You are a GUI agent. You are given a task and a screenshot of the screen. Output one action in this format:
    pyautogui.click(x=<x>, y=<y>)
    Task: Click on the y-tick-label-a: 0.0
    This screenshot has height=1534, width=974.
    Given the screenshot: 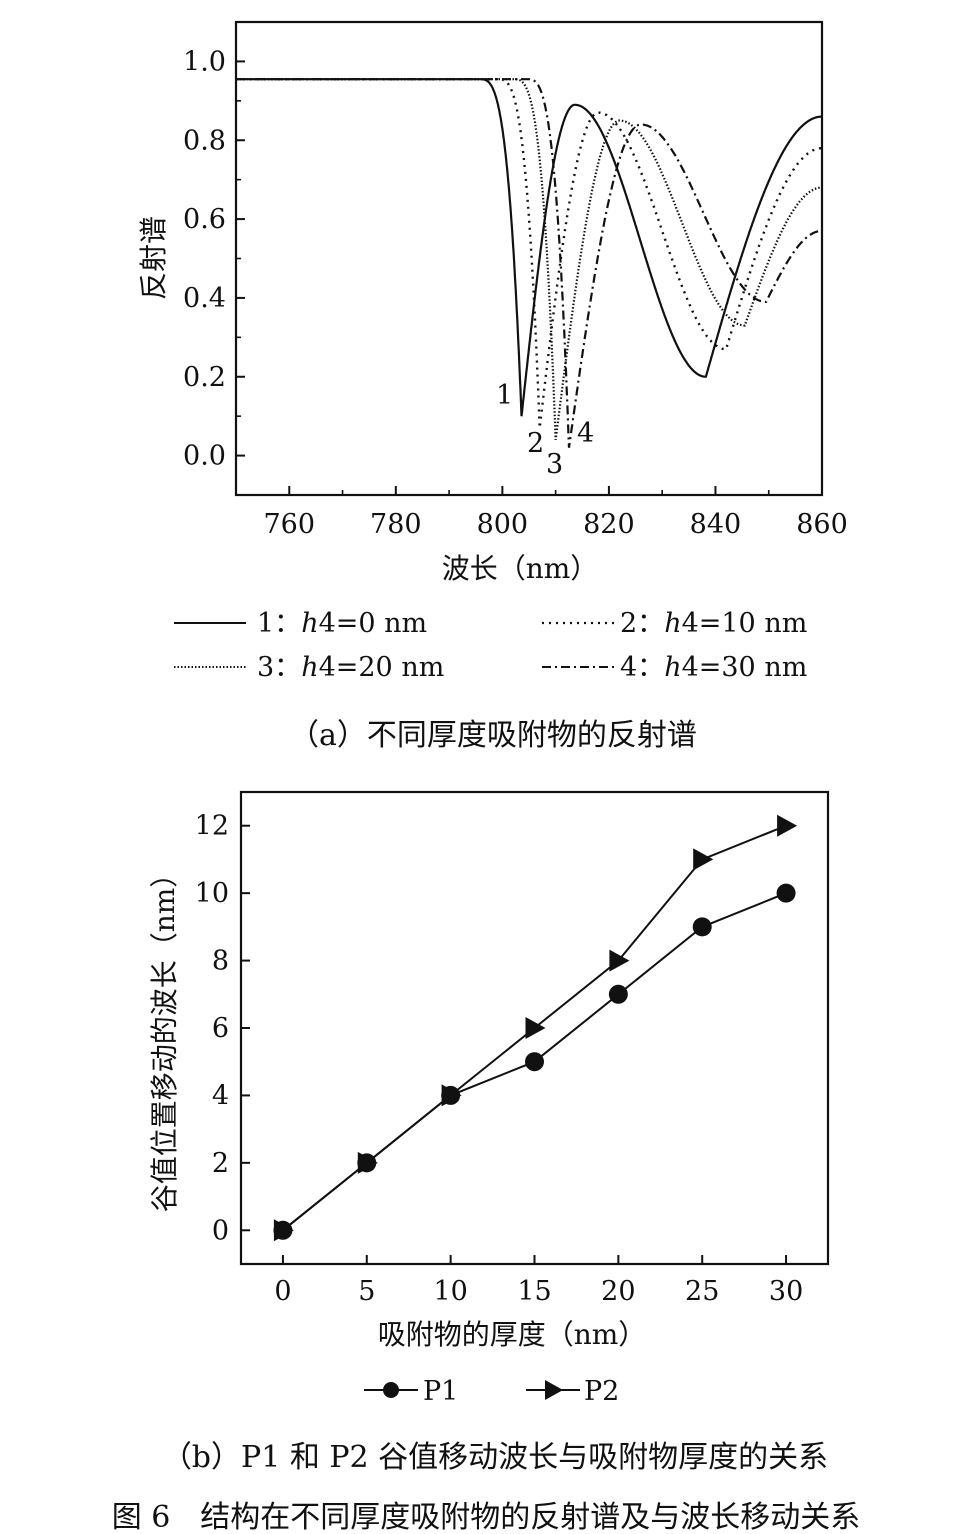 What is the action you would take?
    pyautogui.click(x=204, y=456)
    